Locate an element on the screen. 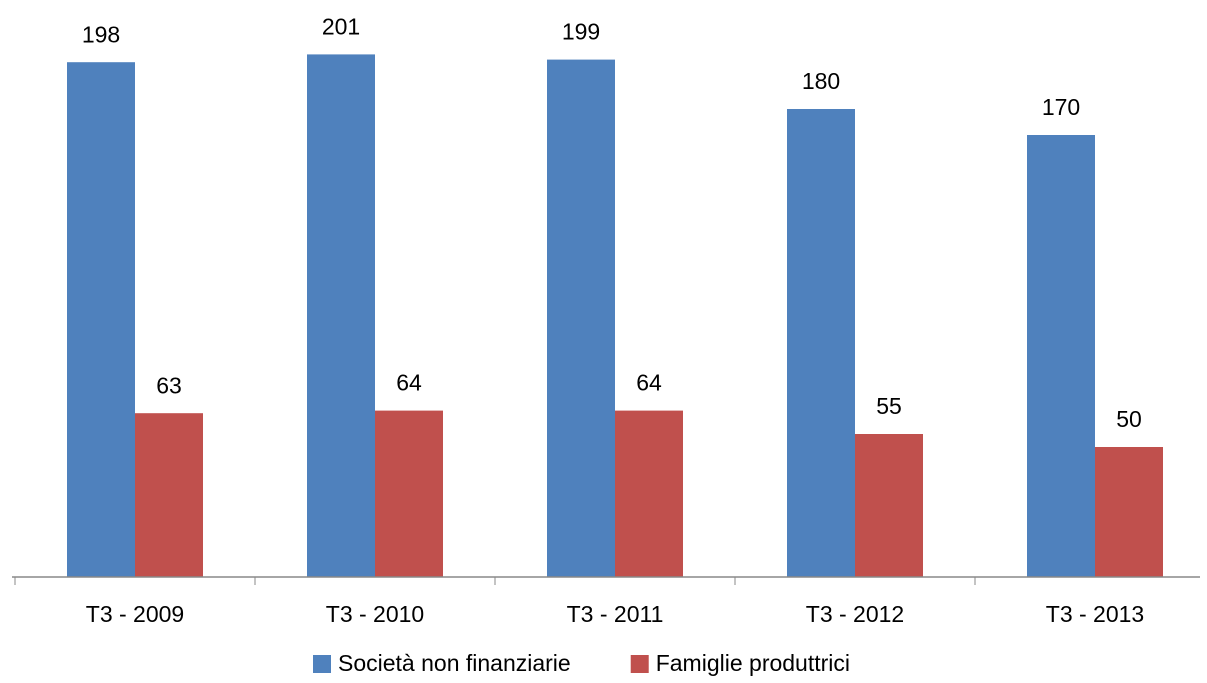 This screenshot has width=1207, height=683. legend-label: Famiglie produttrici is located at coordinates (753, 663).